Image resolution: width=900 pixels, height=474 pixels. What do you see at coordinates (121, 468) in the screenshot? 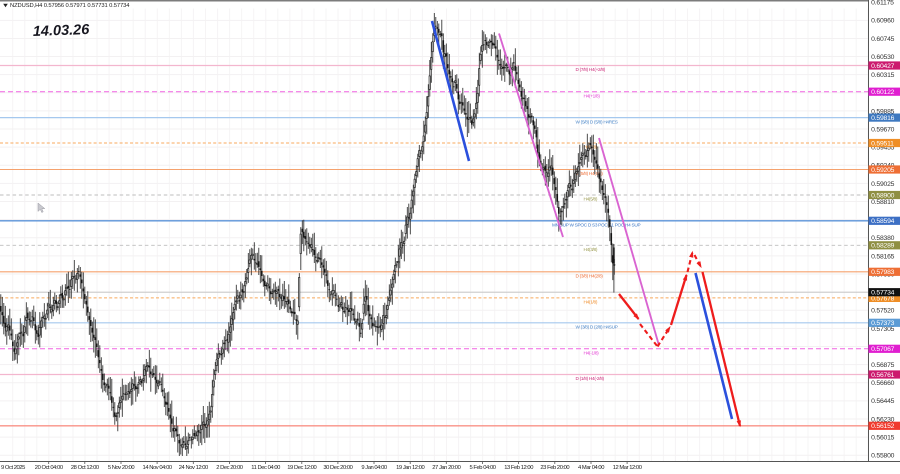
I see `svg-text: 5 Nov 20:00` at bounding box center [121, 468].